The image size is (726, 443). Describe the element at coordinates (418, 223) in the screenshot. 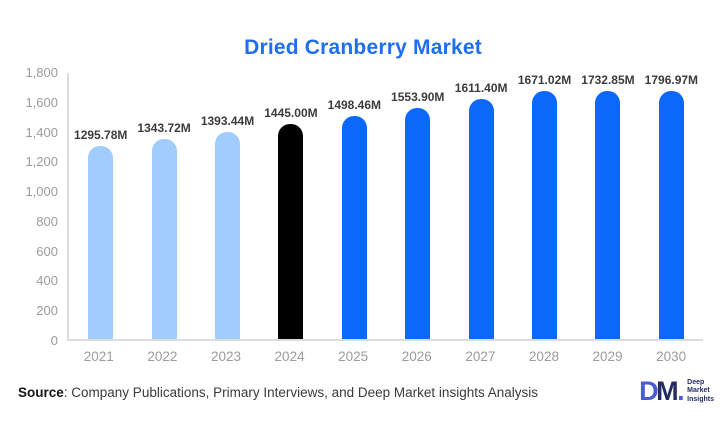

I see `bar-2026` at that location.